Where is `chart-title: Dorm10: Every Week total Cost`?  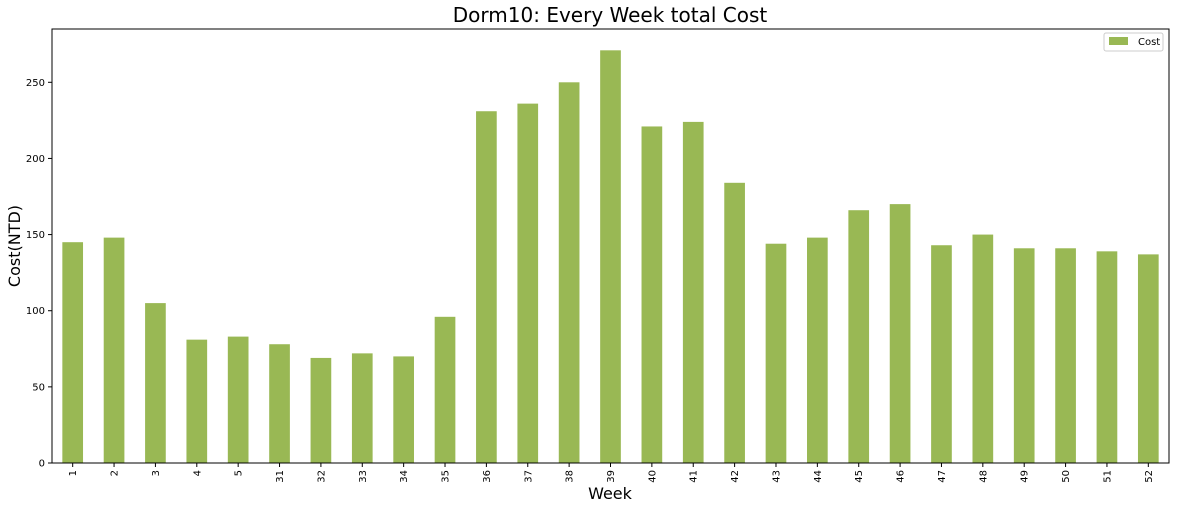 chart-title: Dorm10: Every Week total Cost is located at coordinates (610, 15).